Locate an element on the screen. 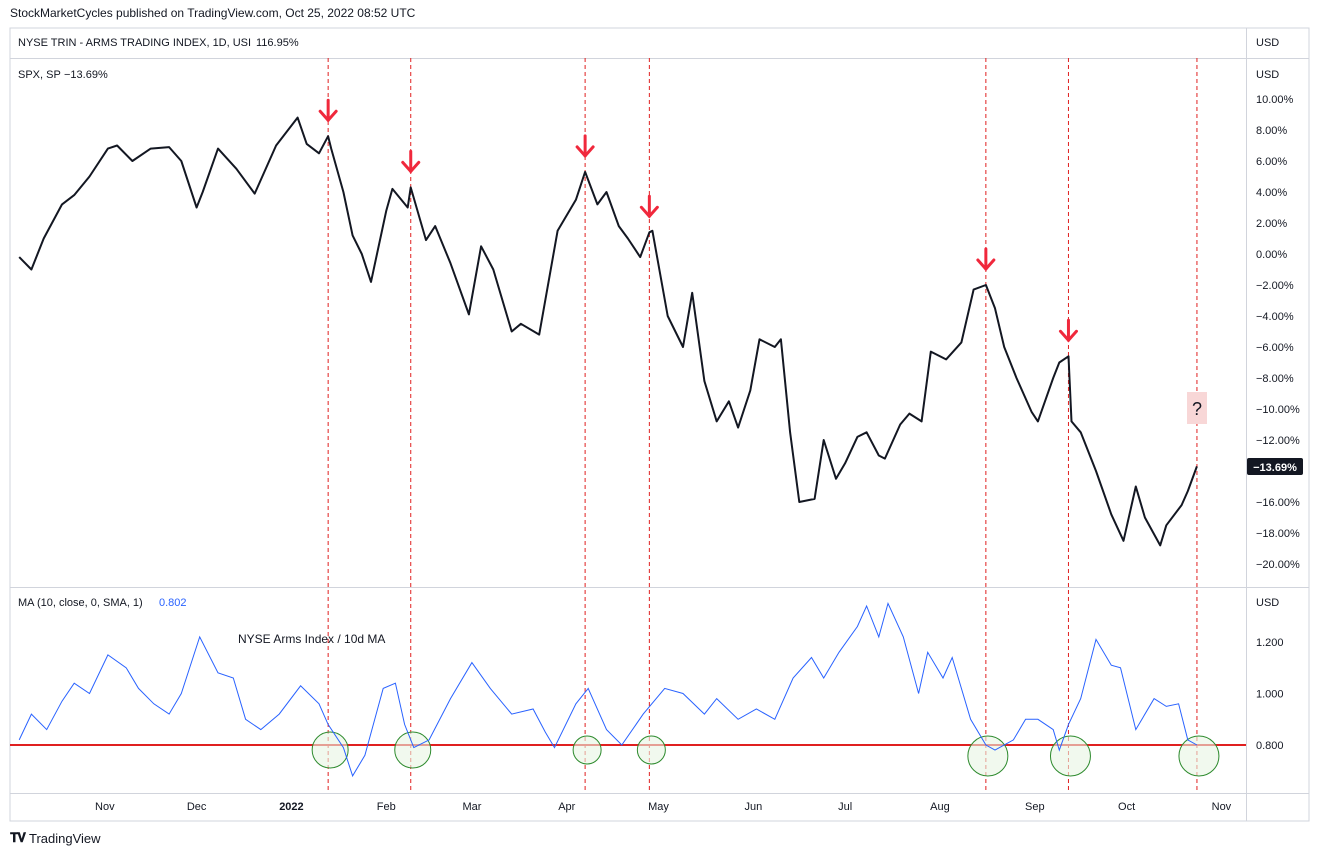 The width and height of the screenshot is (1320, 856). question-mark: ? is located at coordinates (1197, 409).